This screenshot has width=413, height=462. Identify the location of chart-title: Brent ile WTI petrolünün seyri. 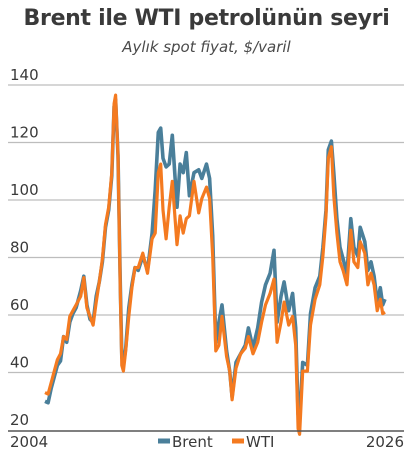
(206, 18).